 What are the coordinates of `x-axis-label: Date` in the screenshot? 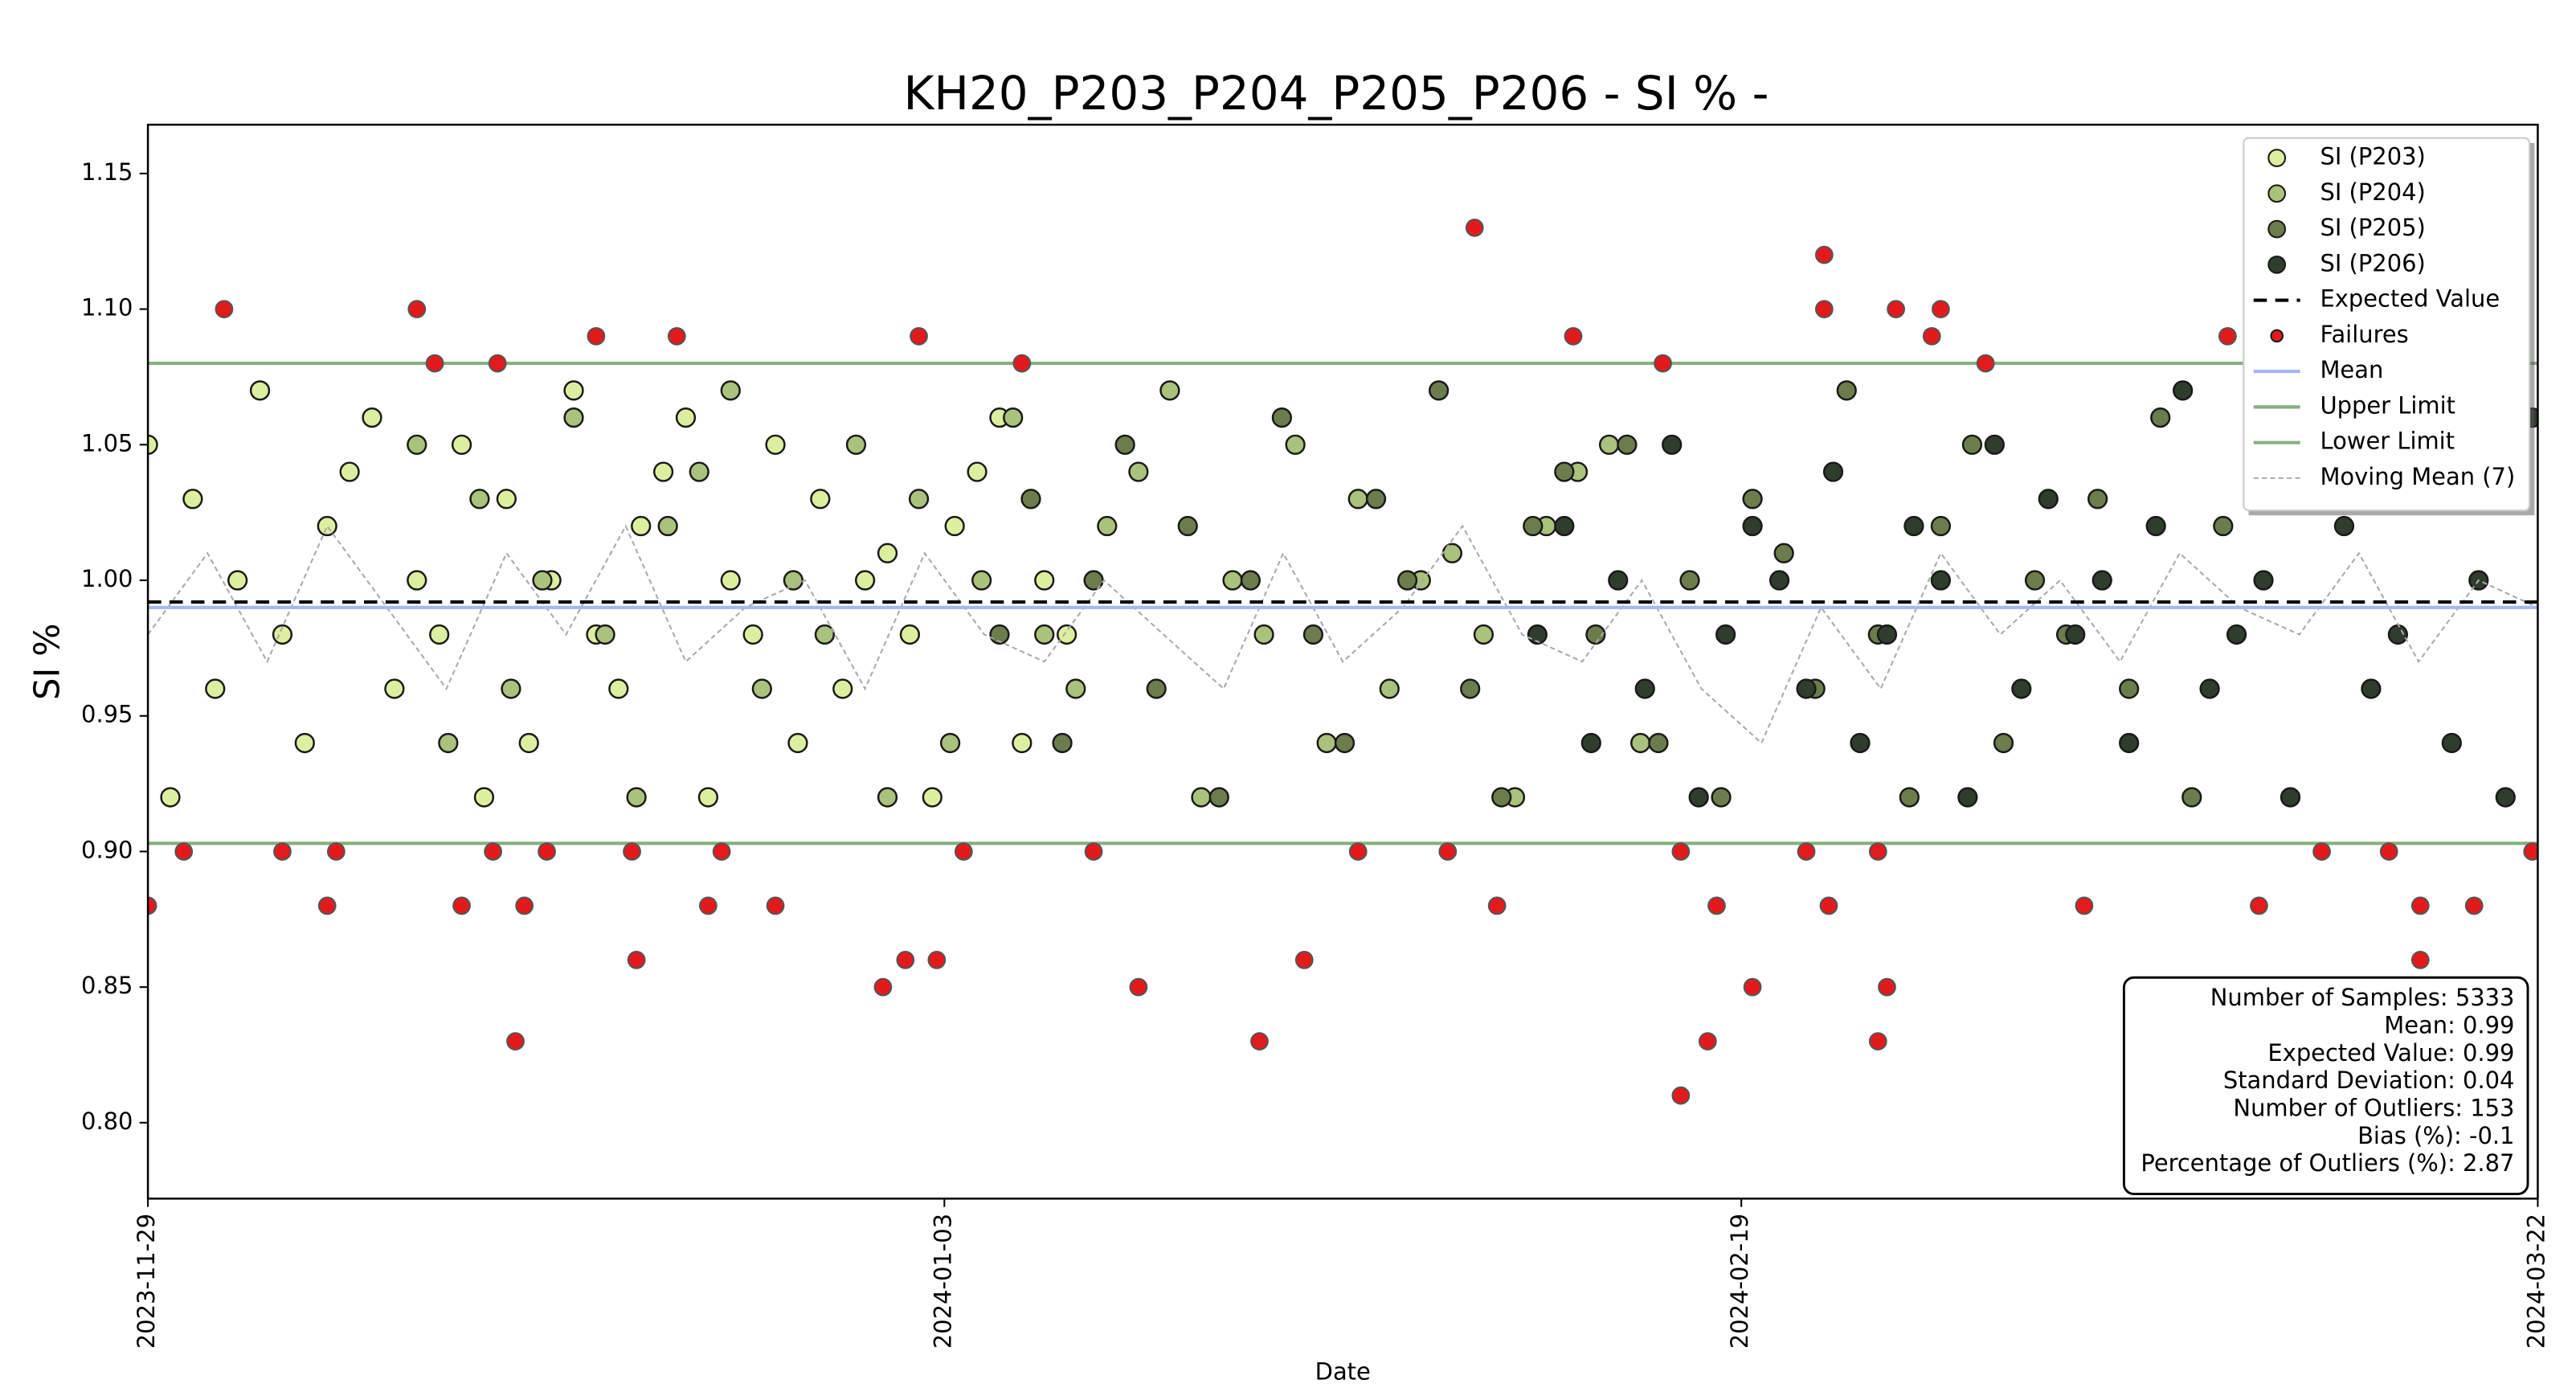 It's located at (1343, 1371).